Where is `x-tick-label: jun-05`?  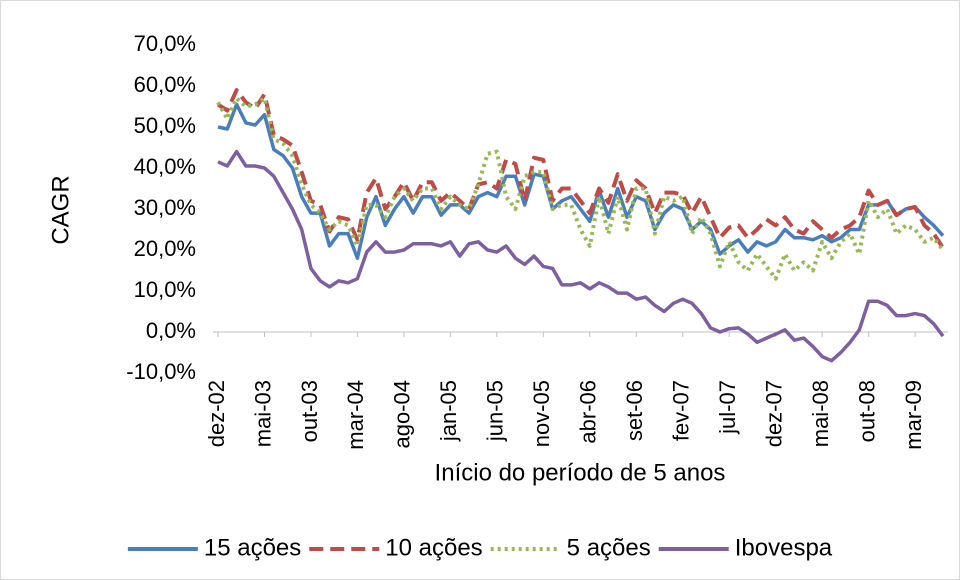 x-tick-label: jun-05 is located at coordinates (495, 411).